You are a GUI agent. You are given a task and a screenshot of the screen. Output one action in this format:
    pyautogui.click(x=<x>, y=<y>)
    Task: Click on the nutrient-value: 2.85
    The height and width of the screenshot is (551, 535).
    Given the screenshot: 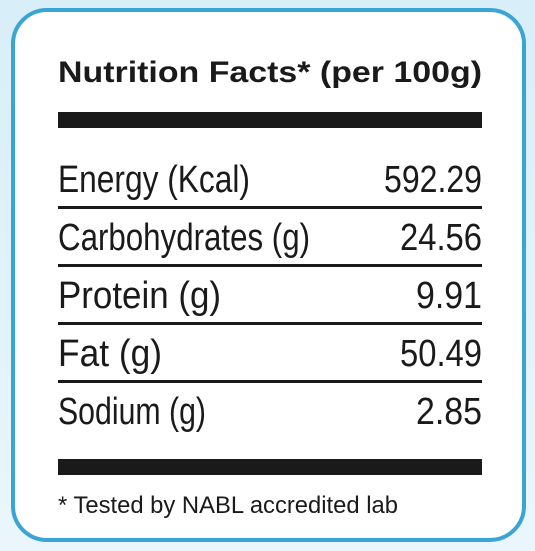 What is the action you would take?
    pyautogui.click(x=449, y=412)
    